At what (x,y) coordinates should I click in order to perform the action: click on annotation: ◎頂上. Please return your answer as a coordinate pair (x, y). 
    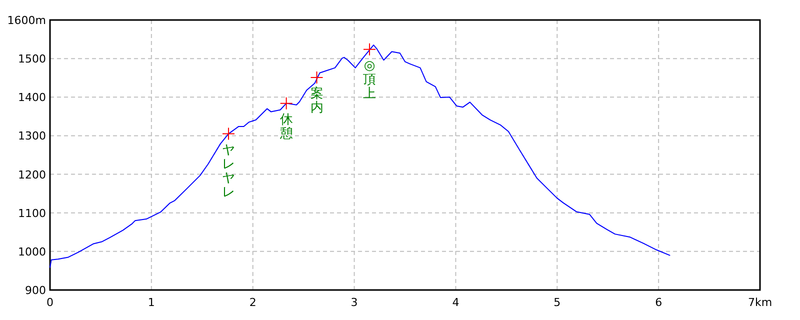
    Looking at the image, I should click on (369, 80).